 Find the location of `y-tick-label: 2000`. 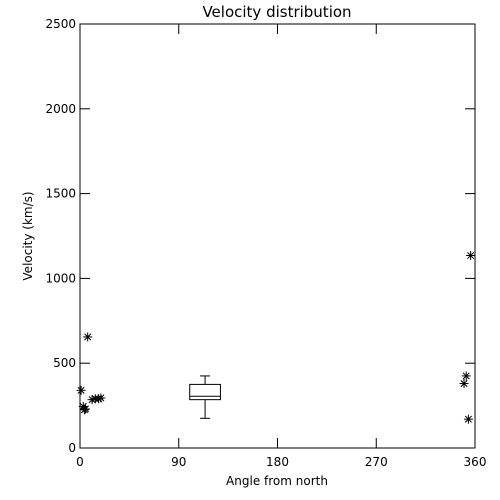

y-tick-label: 2000 is located at coordinates (60, 109).